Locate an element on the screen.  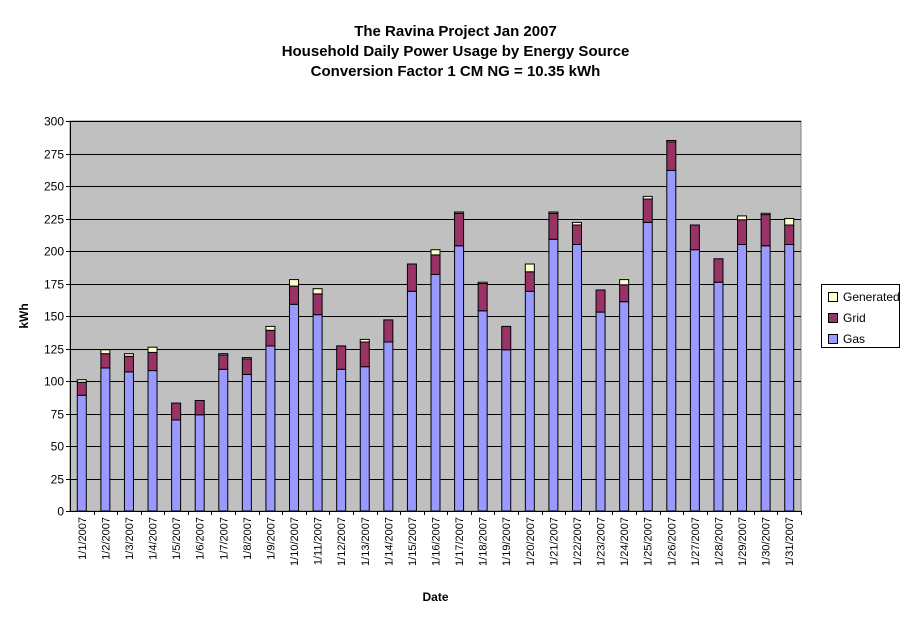
y-tick-label: 75 is located at coordinates (58, 415).